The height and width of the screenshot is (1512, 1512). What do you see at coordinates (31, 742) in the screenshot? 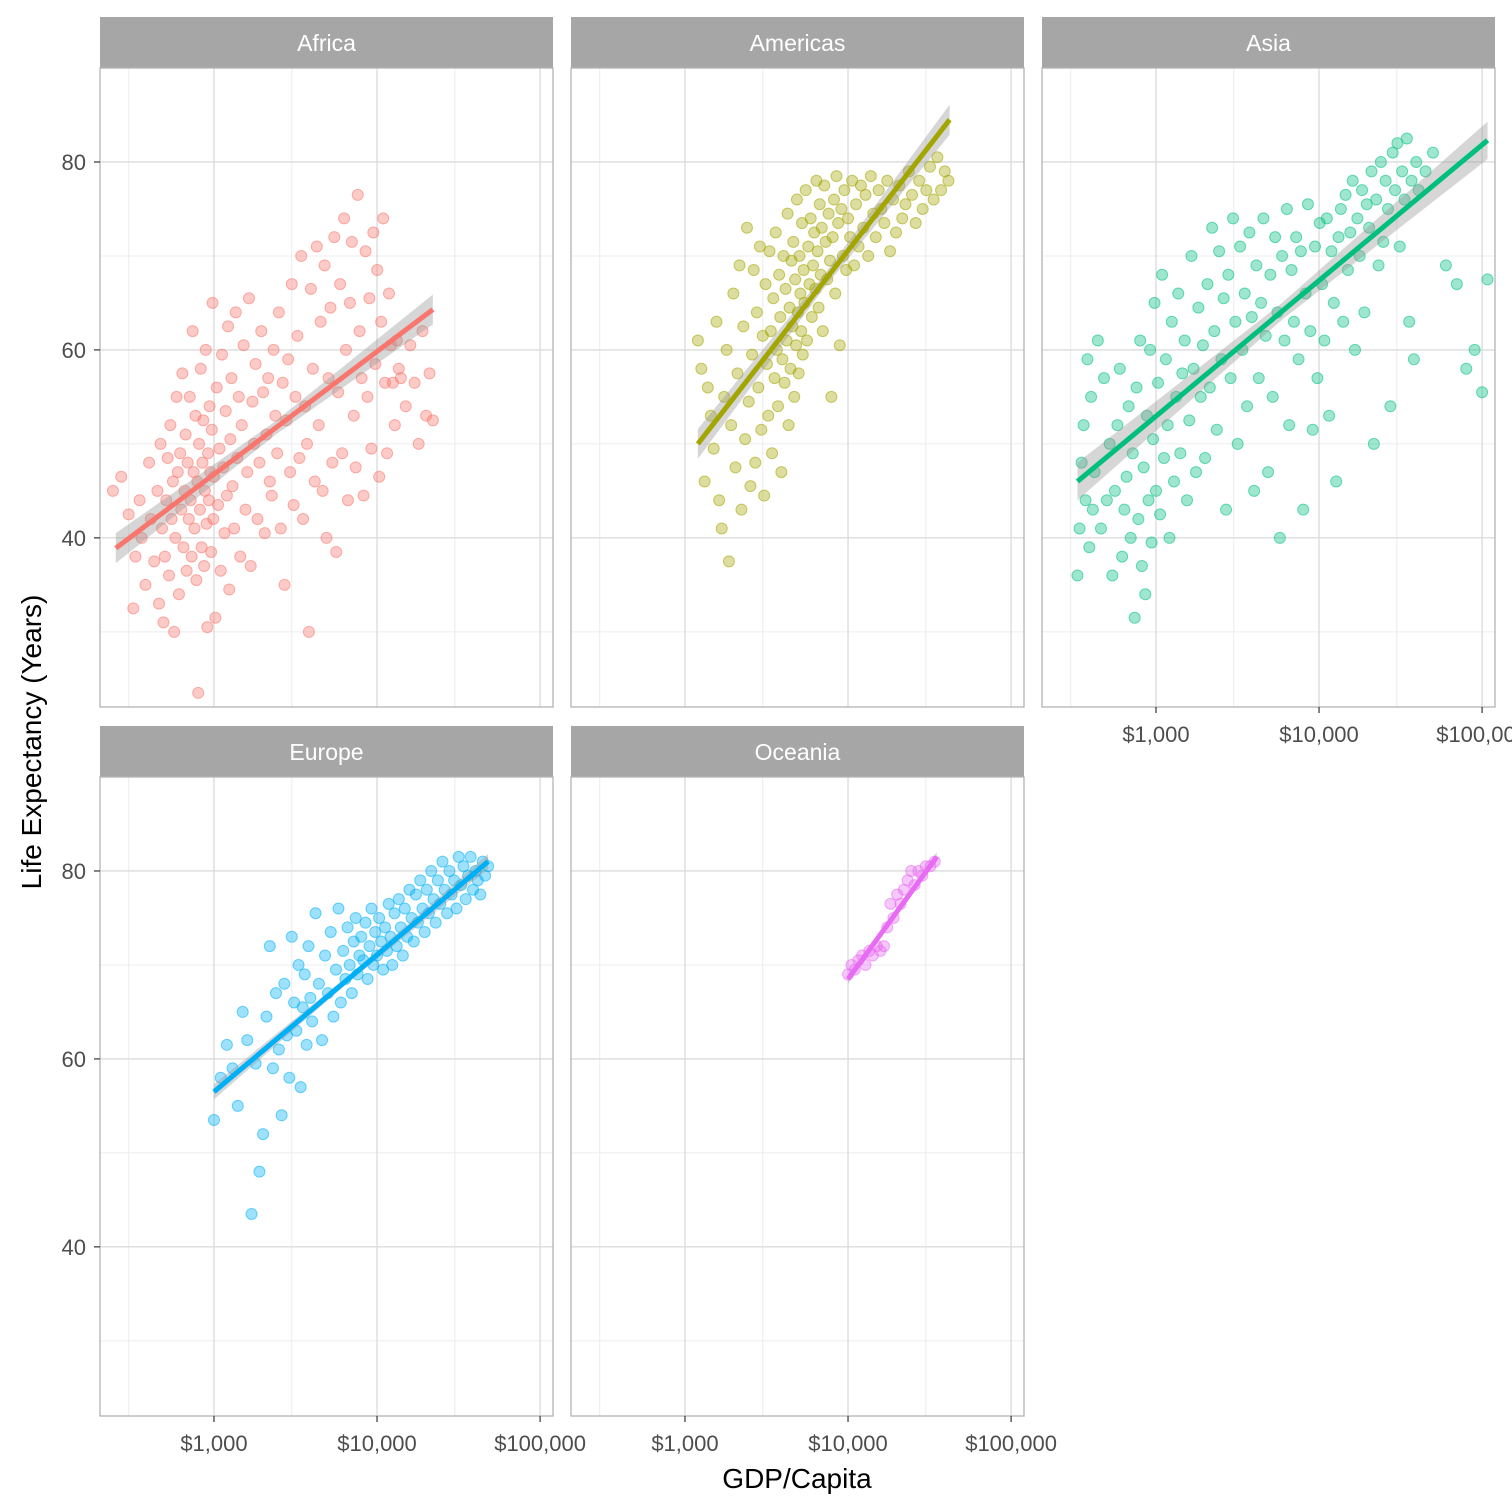
I see `y-axis-title: Life Expectancy (Years)` at bounding box center [31, 742].